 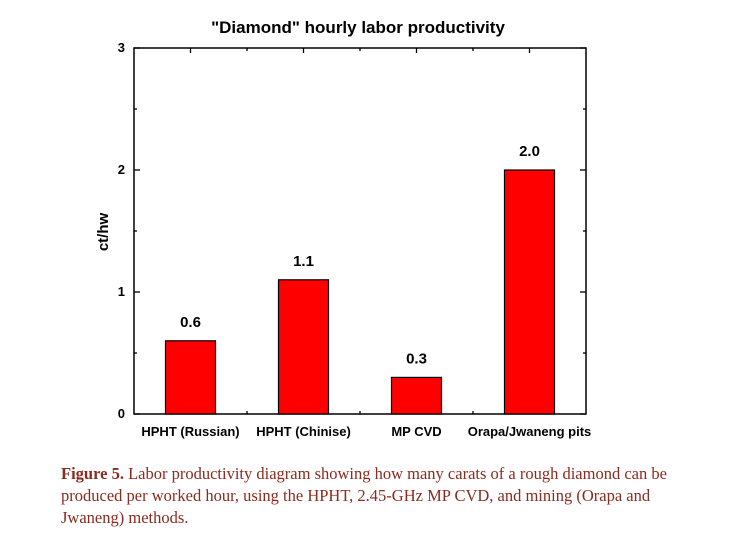 What do you see at coordinates (190, 431) in the screenshot?
I see `x-tick-label: HPHT (Russian)` at bounding box center [190, 431].